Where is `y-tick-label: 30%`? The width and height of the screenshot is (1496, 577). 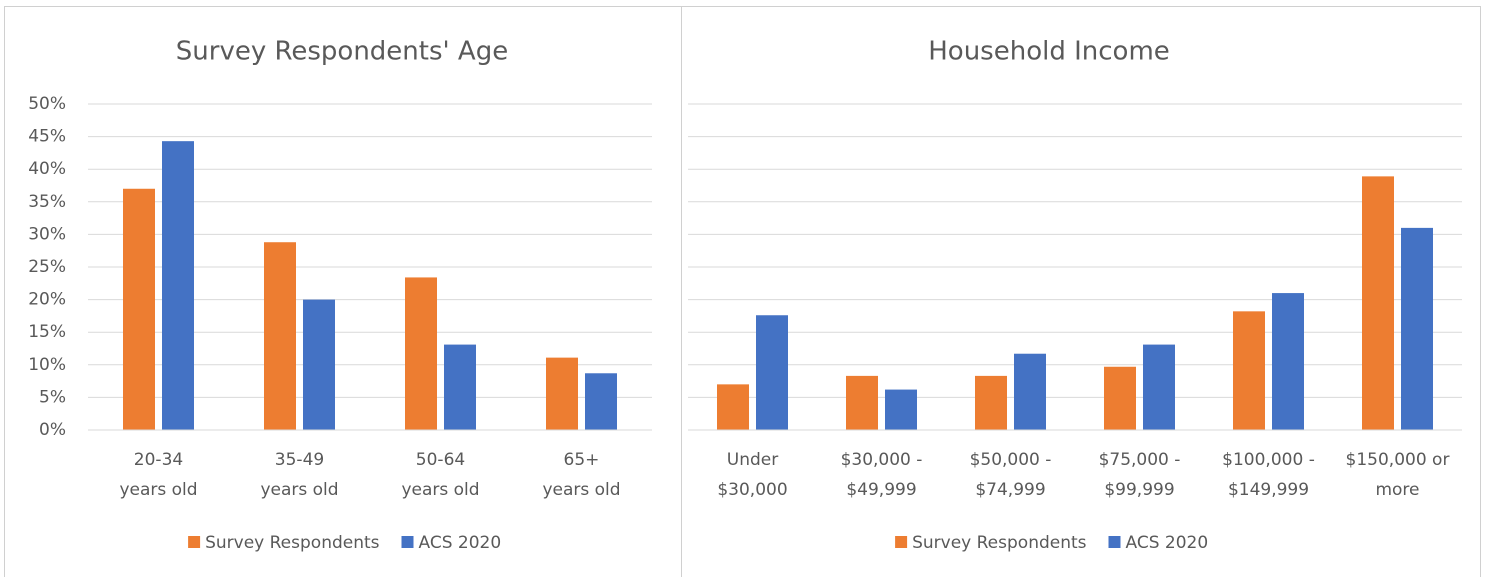 y-tick-label: 30% is located at coordinates (47, 234).